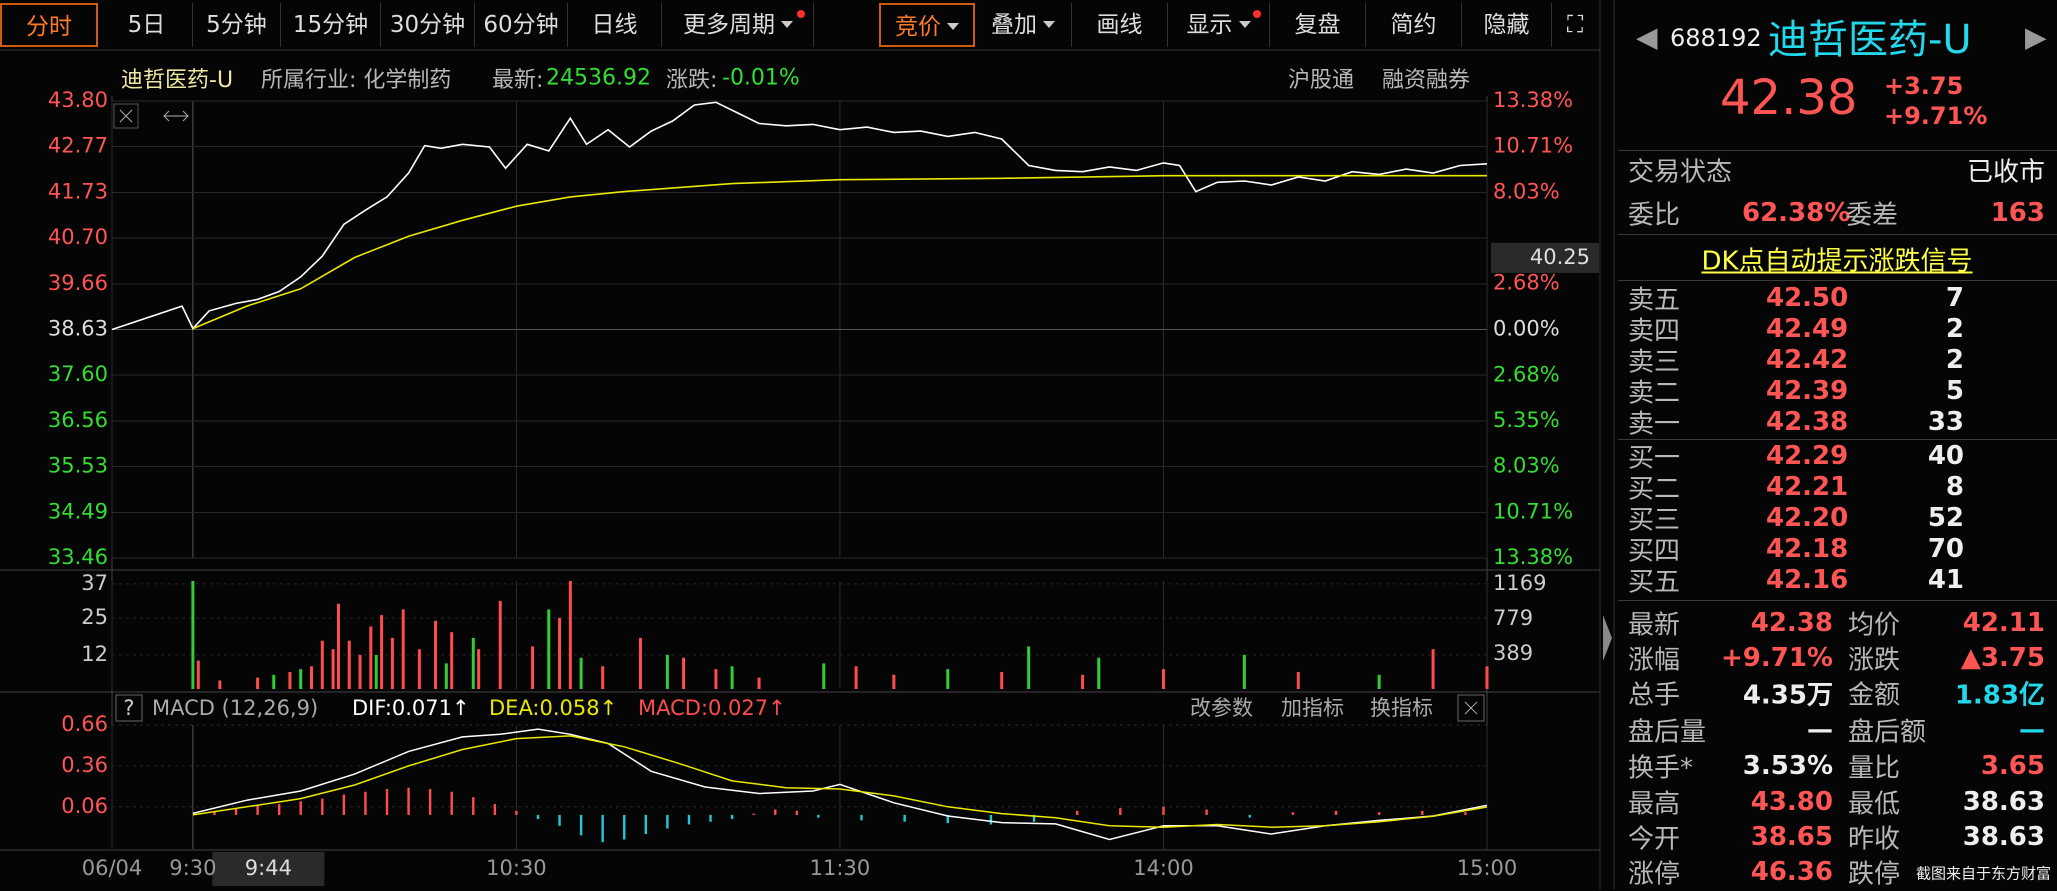  What do you see at coordinates (147, 25) in the screenshot?
I see `period-tab: 5日` at bounding box center [147, 25].